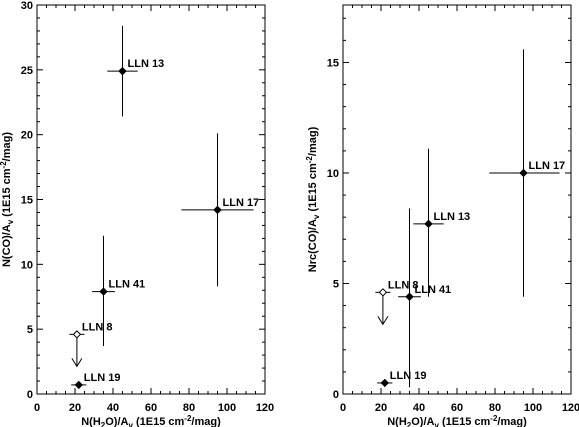 This screenshot has height=427, width=579. I want to click on y-axis-label: Nrc(CO)/Av (1E15 cm-2/mag), so click(313, 199).